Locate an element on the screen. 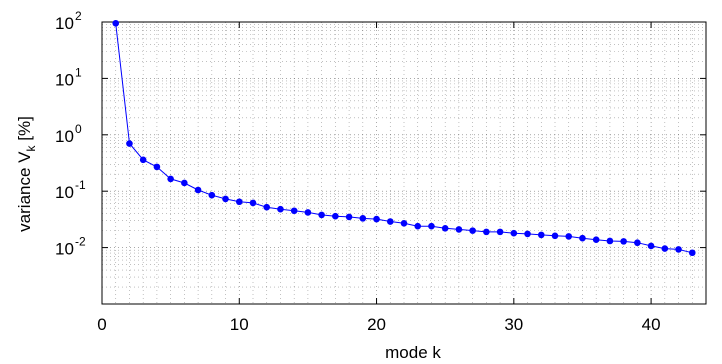 The width and height of the screenshot is (722, 364). y-axis-title-subscript: k is located at coordinates (31, 147).